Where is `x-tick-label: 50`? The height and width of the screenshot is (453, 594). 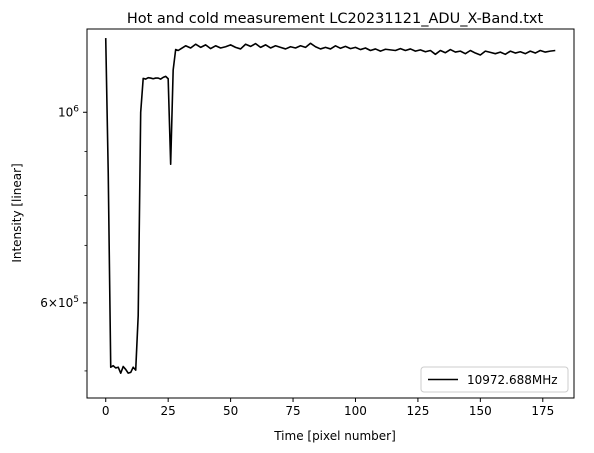
x-tick-label: 50 is located at coordinates (230, 411).